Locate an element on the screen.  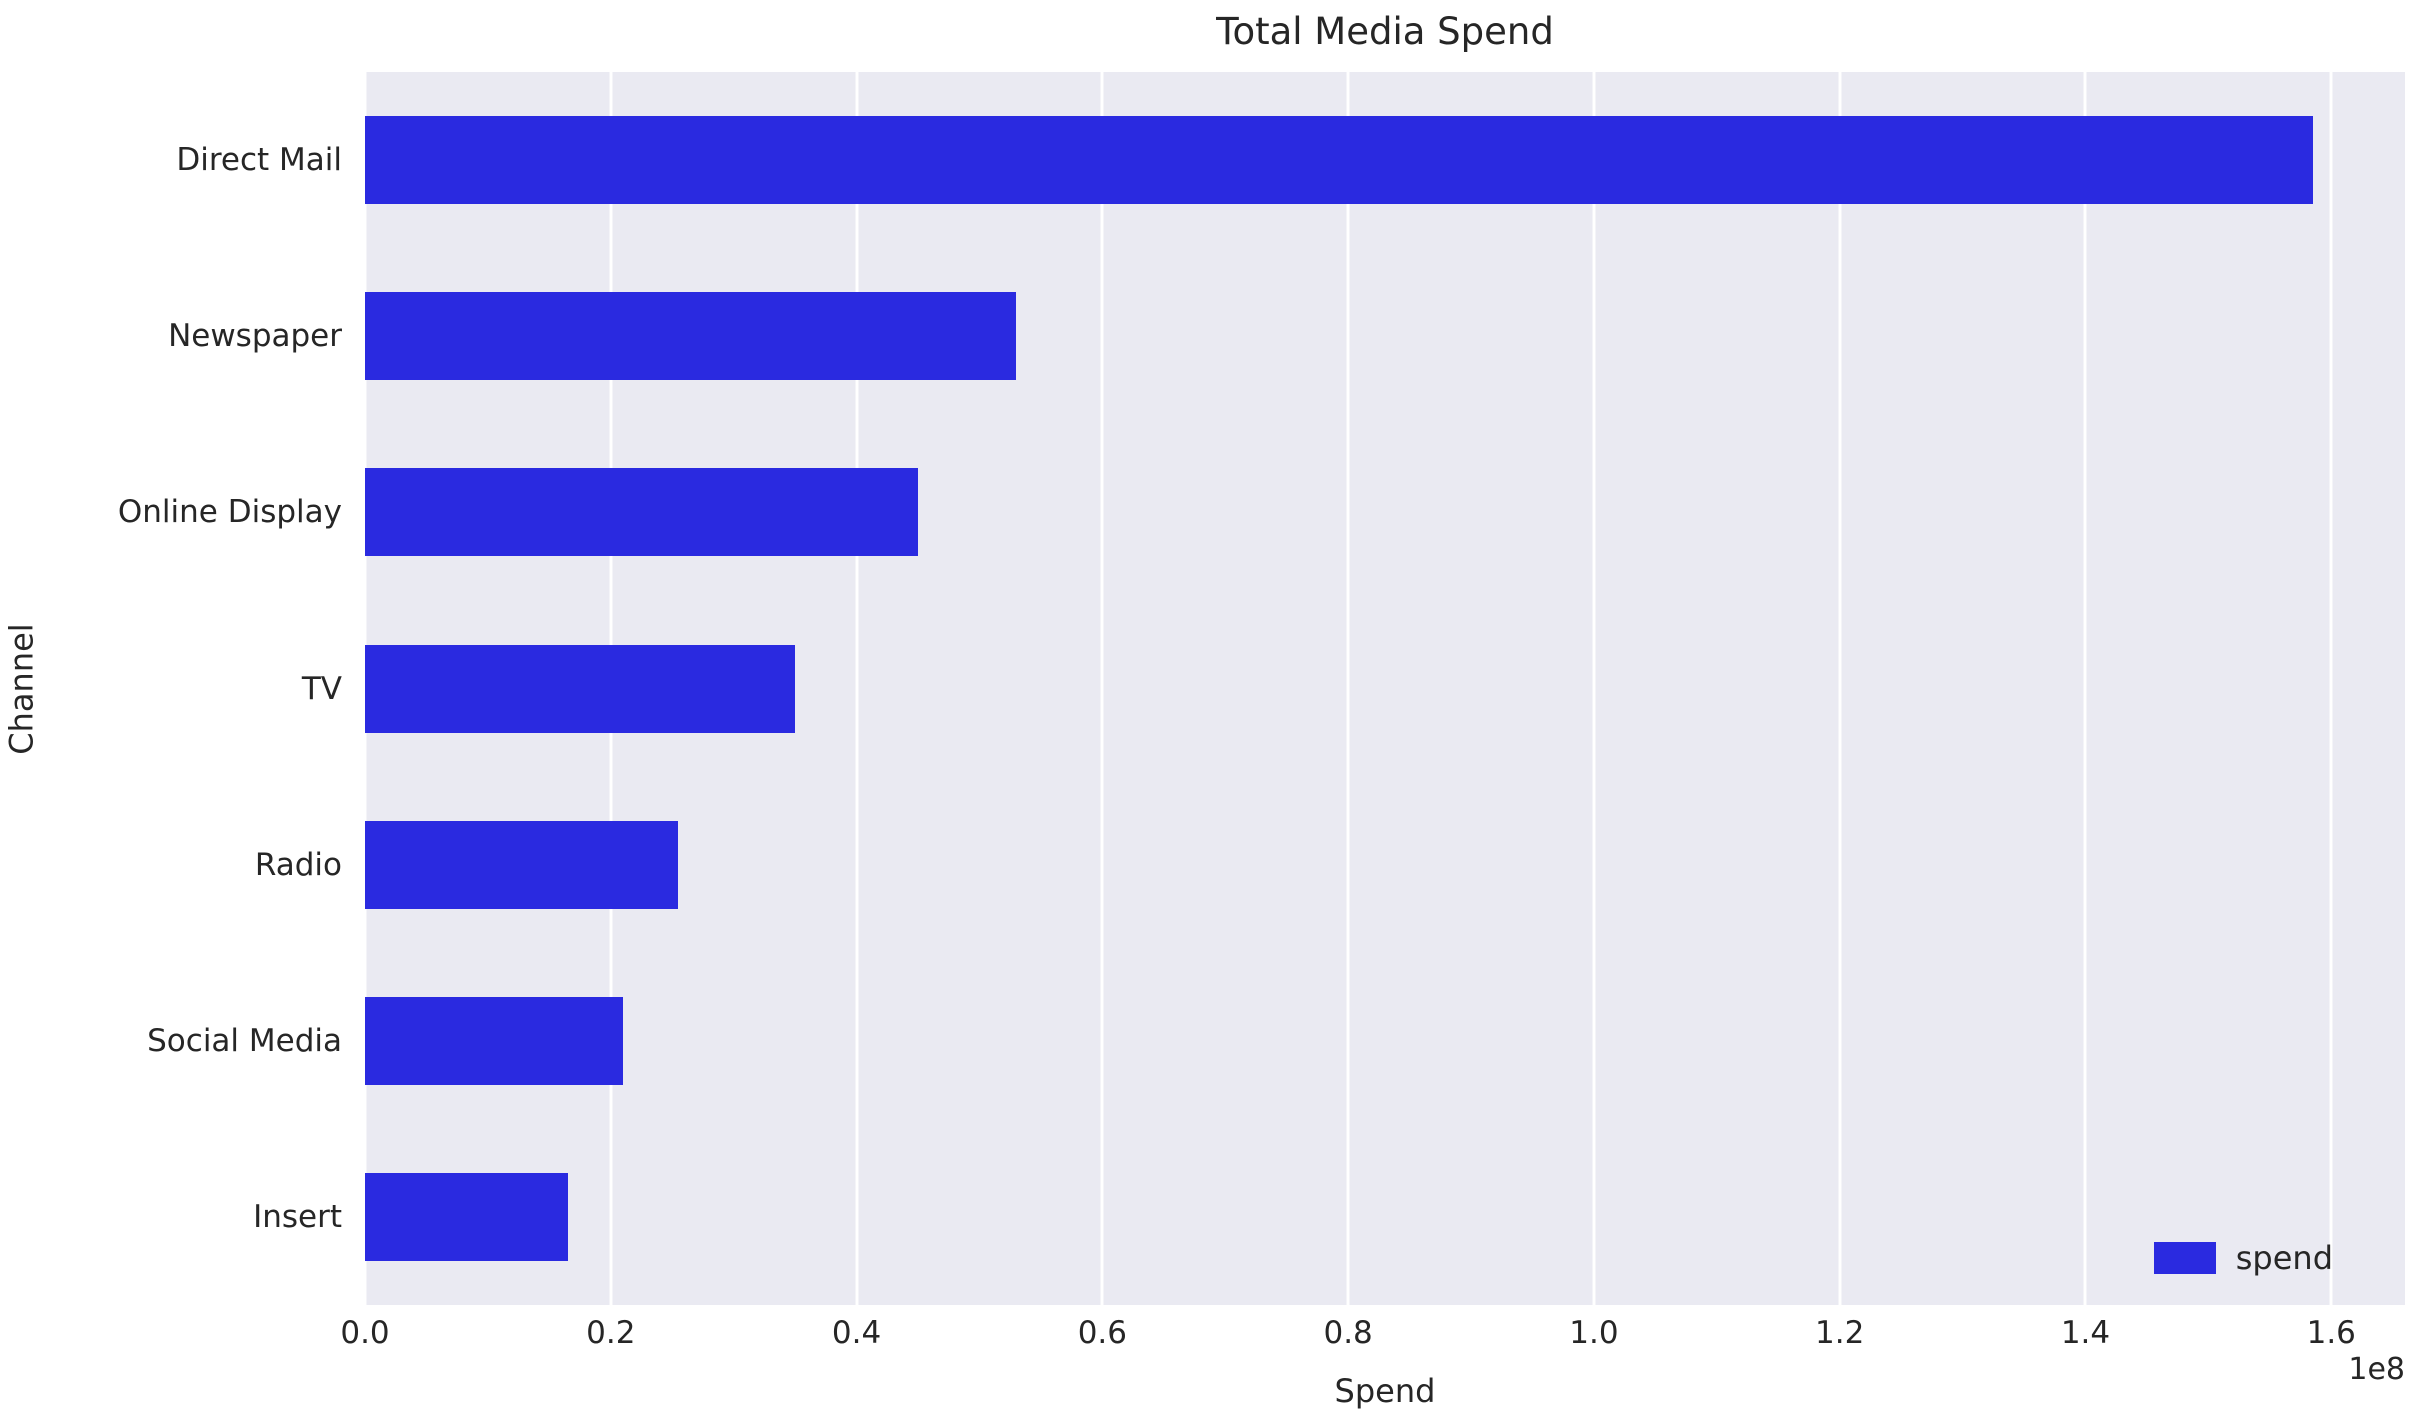
x-tick-label: 0.2 is located at coordinates (611, 1333).